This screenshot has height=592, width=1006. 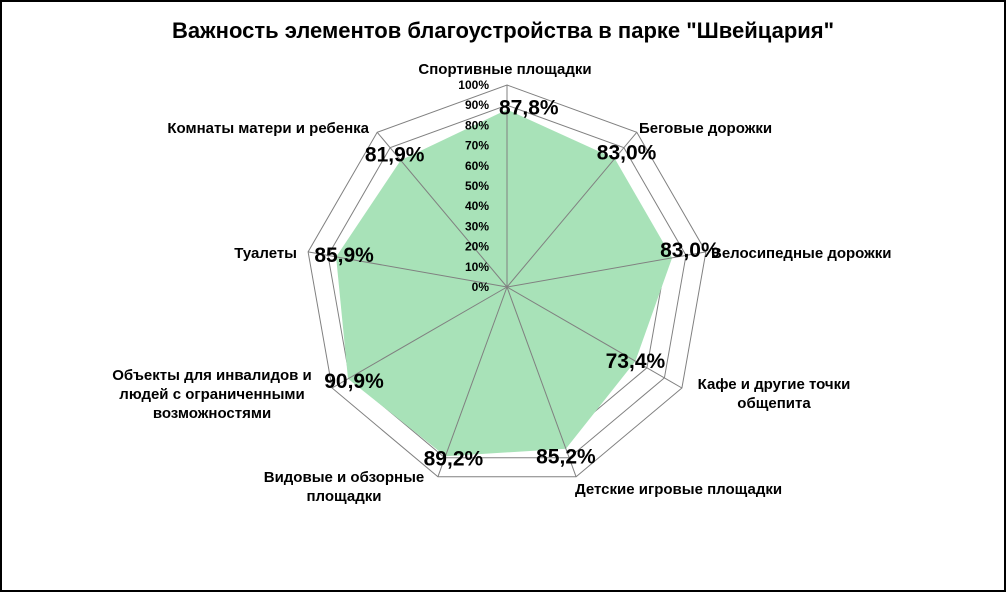 I want to click on category-label-3: Велосипедные дорожки, so click(x=801, y=253).